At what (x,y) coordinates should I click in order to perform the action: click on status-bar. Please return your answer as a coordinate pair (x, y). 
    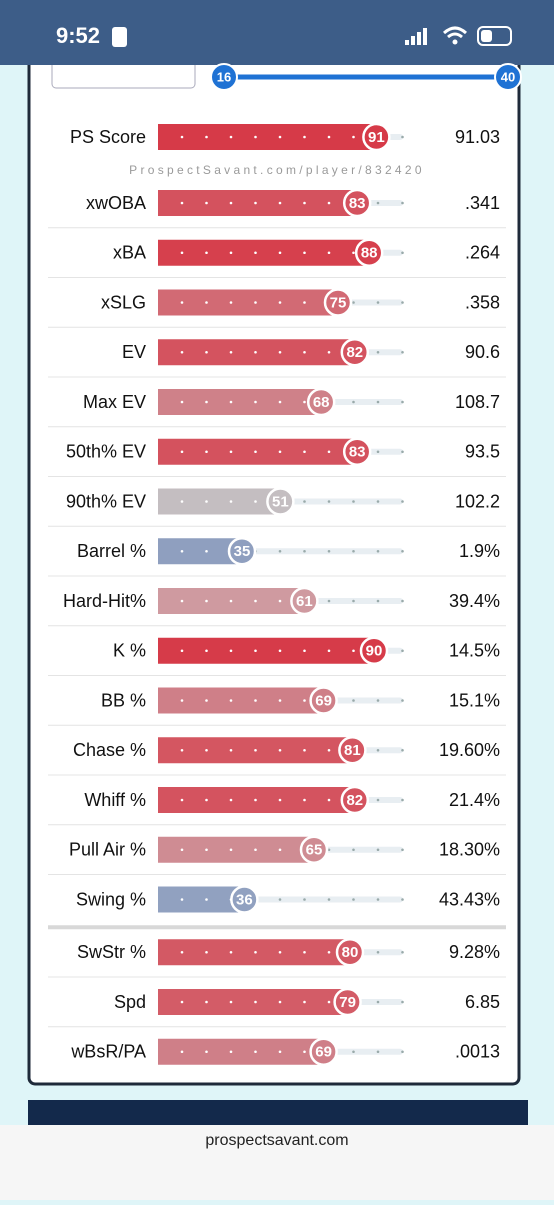
    Looking at the image, I should click on (277, 32).